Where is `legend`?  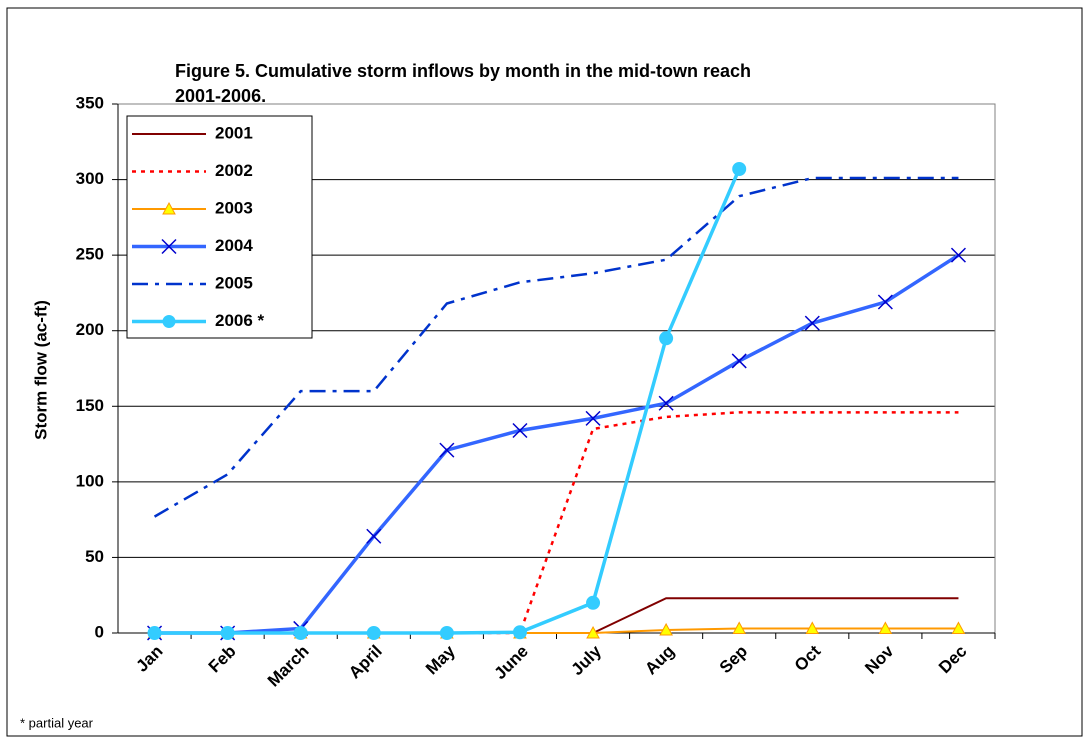 legend is located at coordinates (219, 227).